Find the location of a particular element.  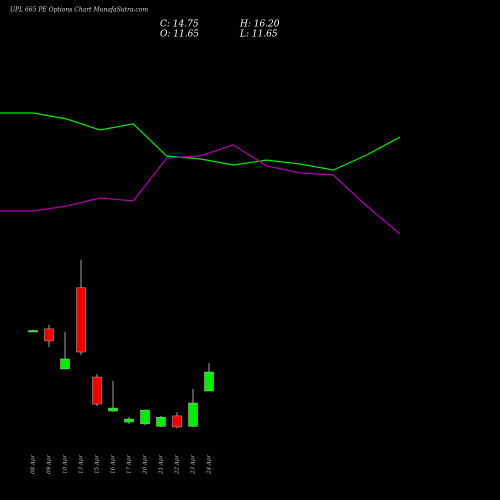

x-tick-label: 23 Apr is located at coordinates (194, 465).